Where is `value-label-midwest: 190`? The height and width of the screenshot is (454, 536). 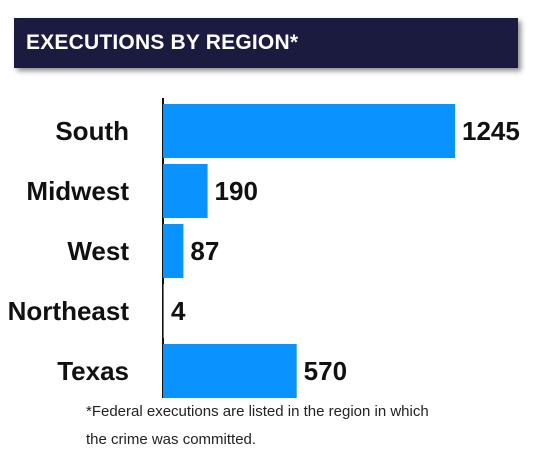
value-label-midwest: 190 is located at coordinates (236, 191).